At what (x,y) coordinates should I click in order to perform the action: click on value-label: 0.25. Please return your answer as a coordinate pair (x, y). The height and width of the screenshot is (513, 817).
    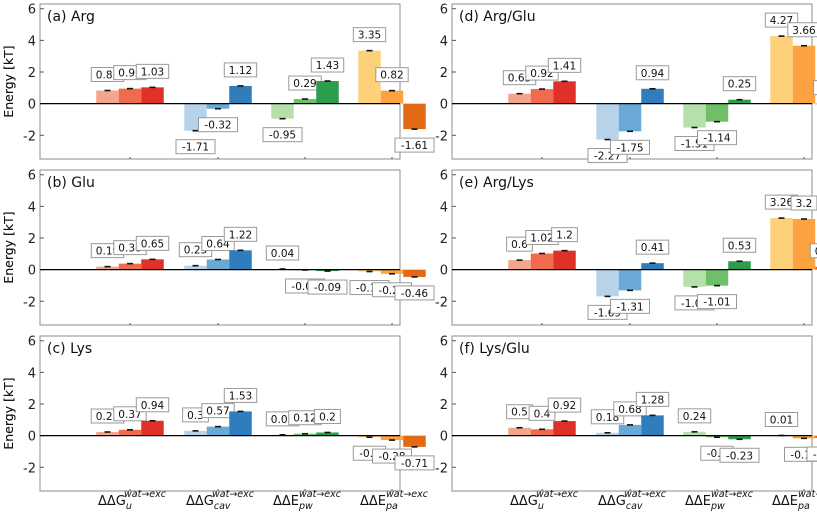
    Looking at the image, I should click on (739, 85).